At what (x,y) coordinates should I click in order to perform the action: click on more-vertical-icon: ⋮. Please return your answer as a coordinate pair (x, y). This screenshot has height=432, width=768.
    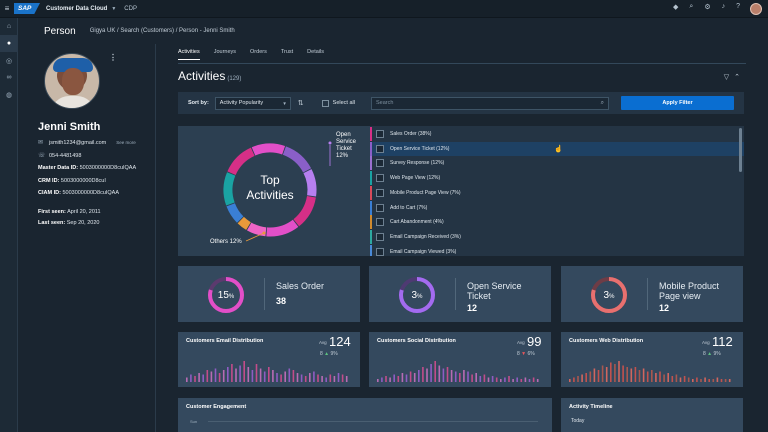
    Looking at the image, I should click on (113, 57).